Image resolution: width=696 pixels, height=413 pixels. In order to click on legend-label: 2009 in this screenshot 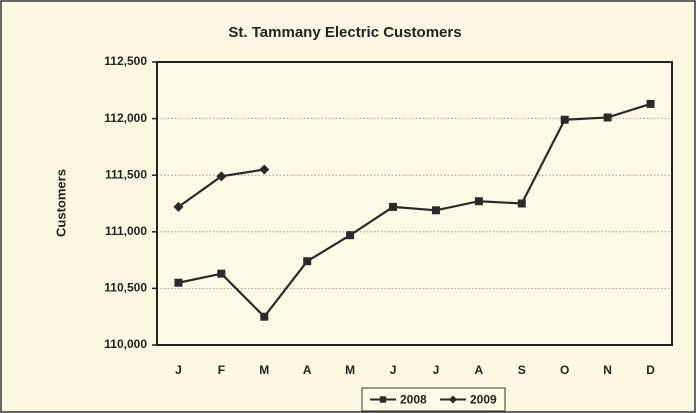, I will do `click(483, 400)`.